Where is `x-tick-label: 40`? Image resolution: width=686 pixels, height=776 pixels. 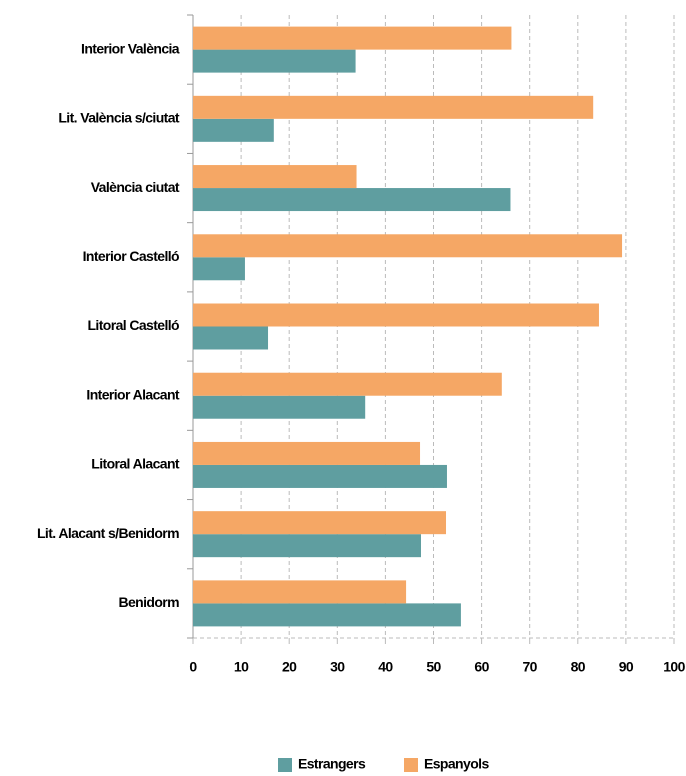
x-tick-label: 40 is located at coordinates (385, 667).